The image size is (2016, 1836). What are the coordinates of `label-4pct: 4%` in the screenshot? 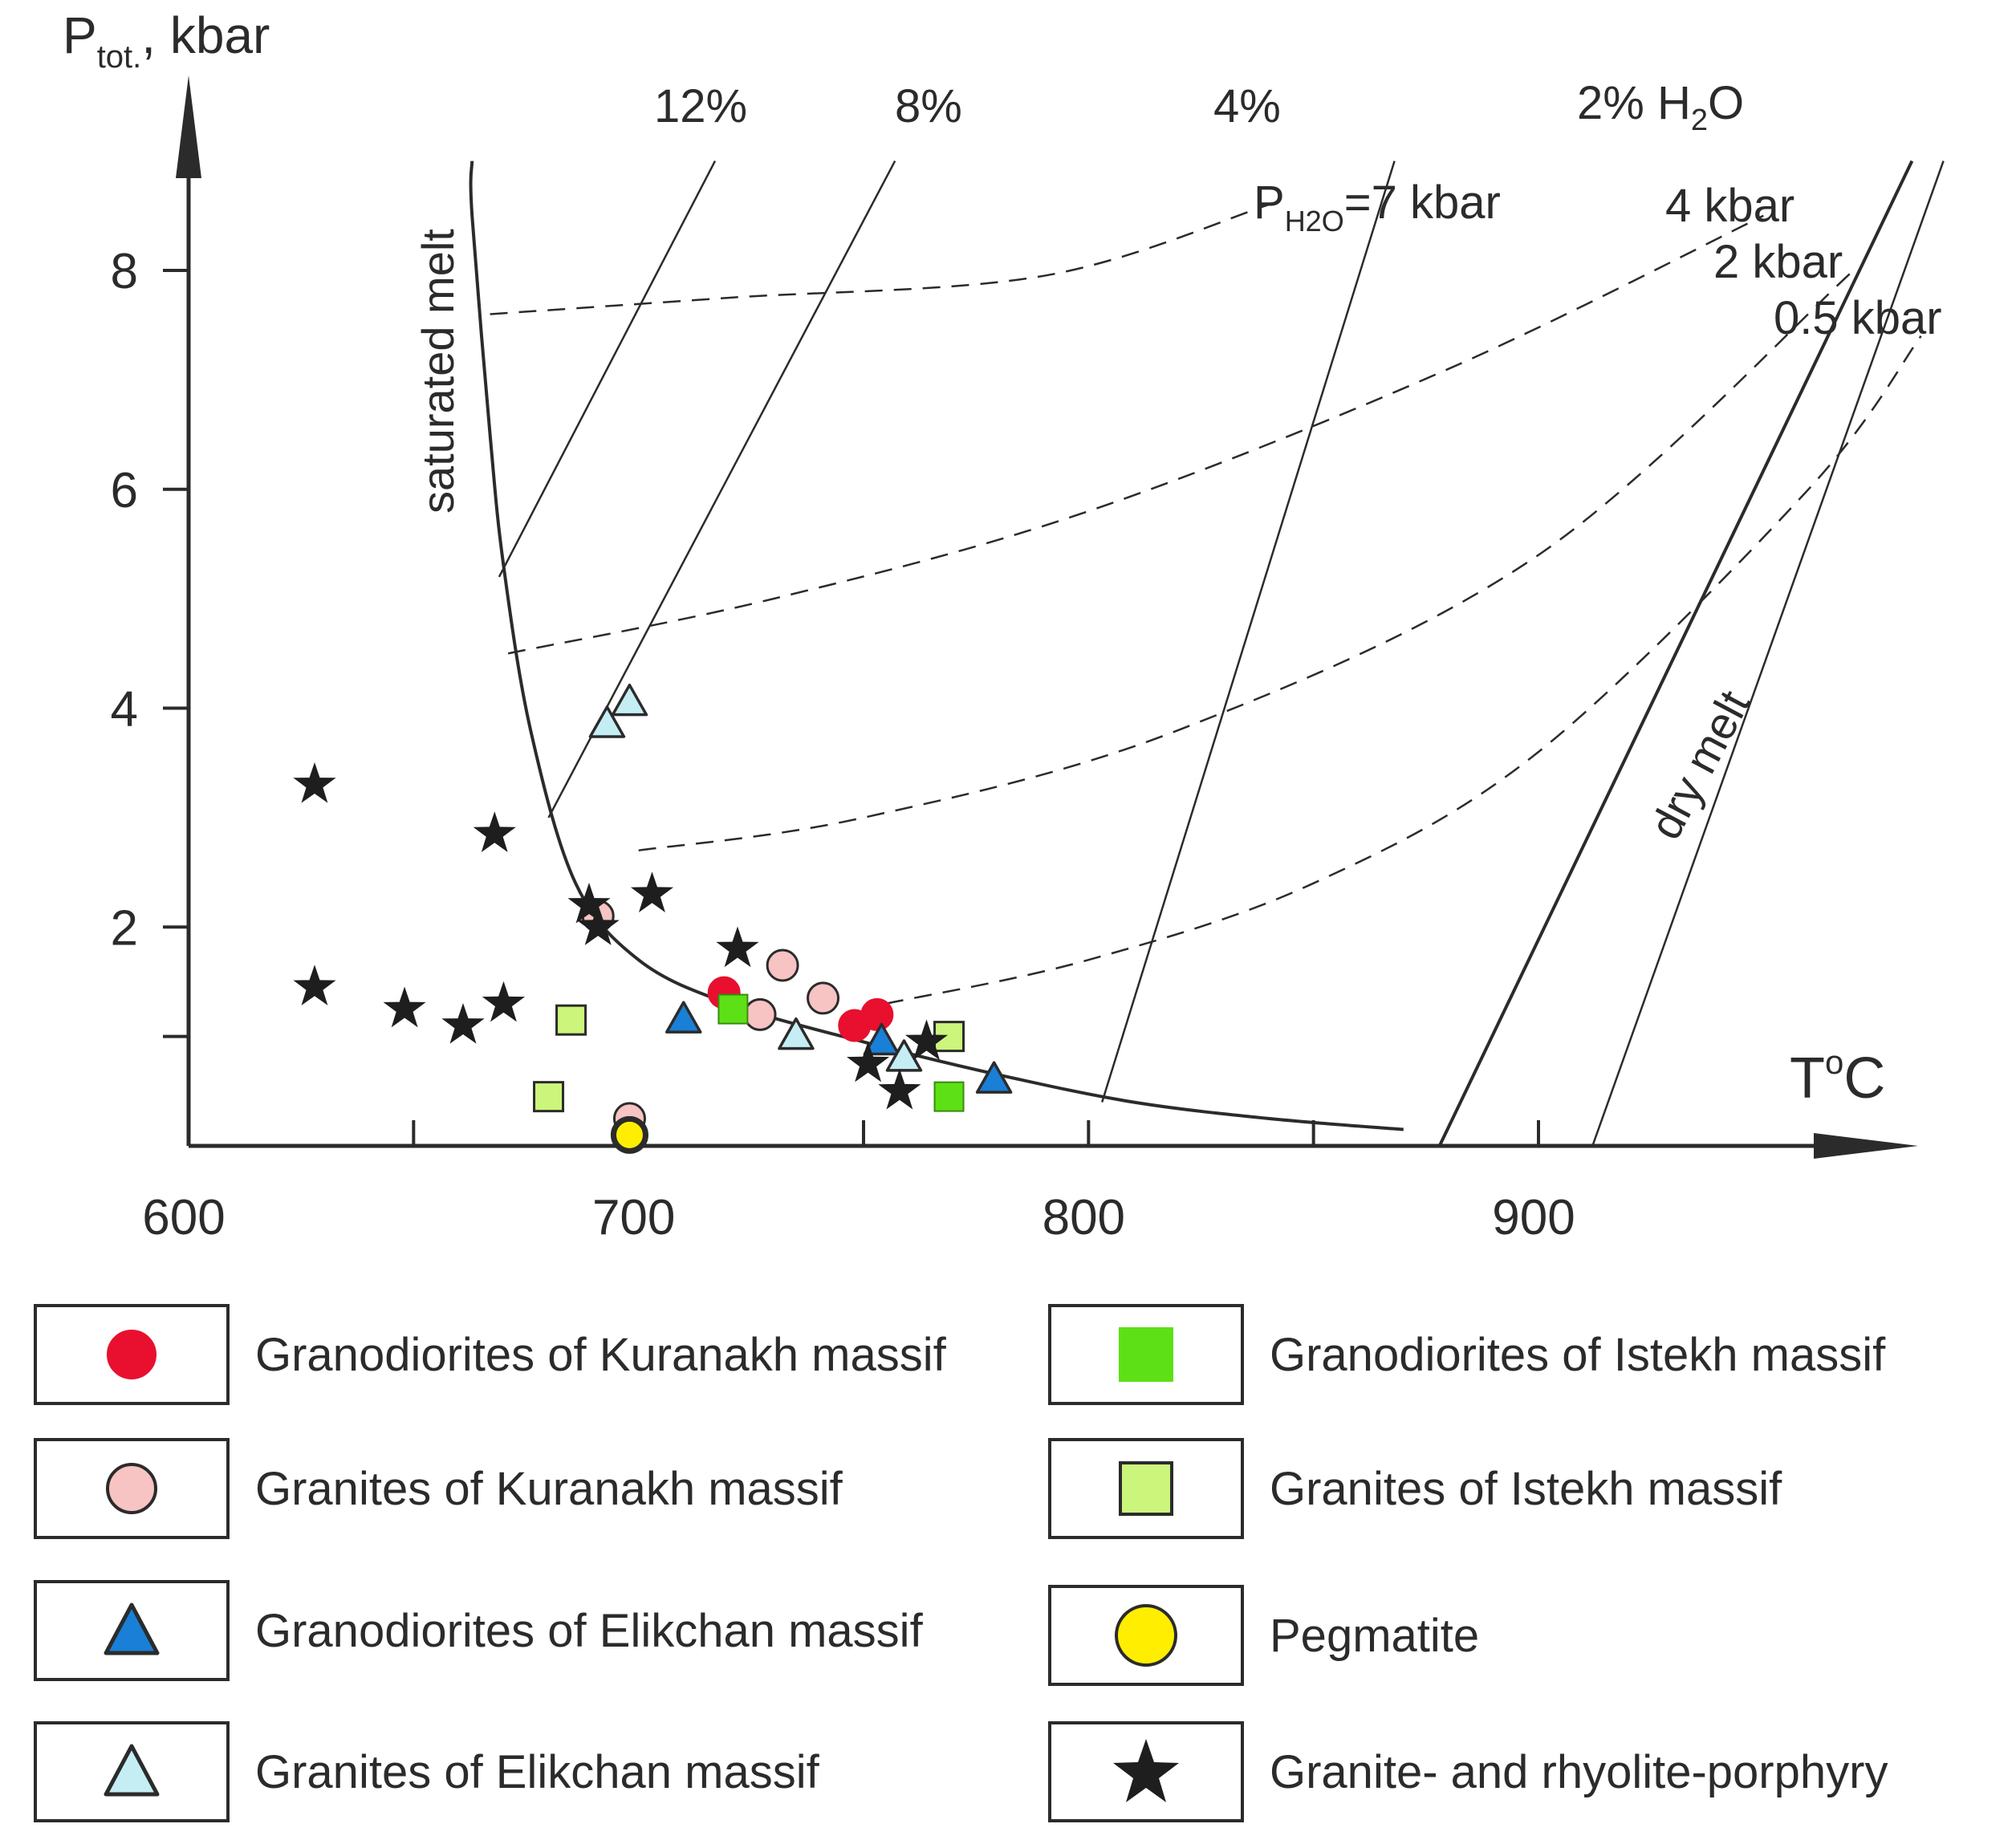 It's located at (1247, 106).